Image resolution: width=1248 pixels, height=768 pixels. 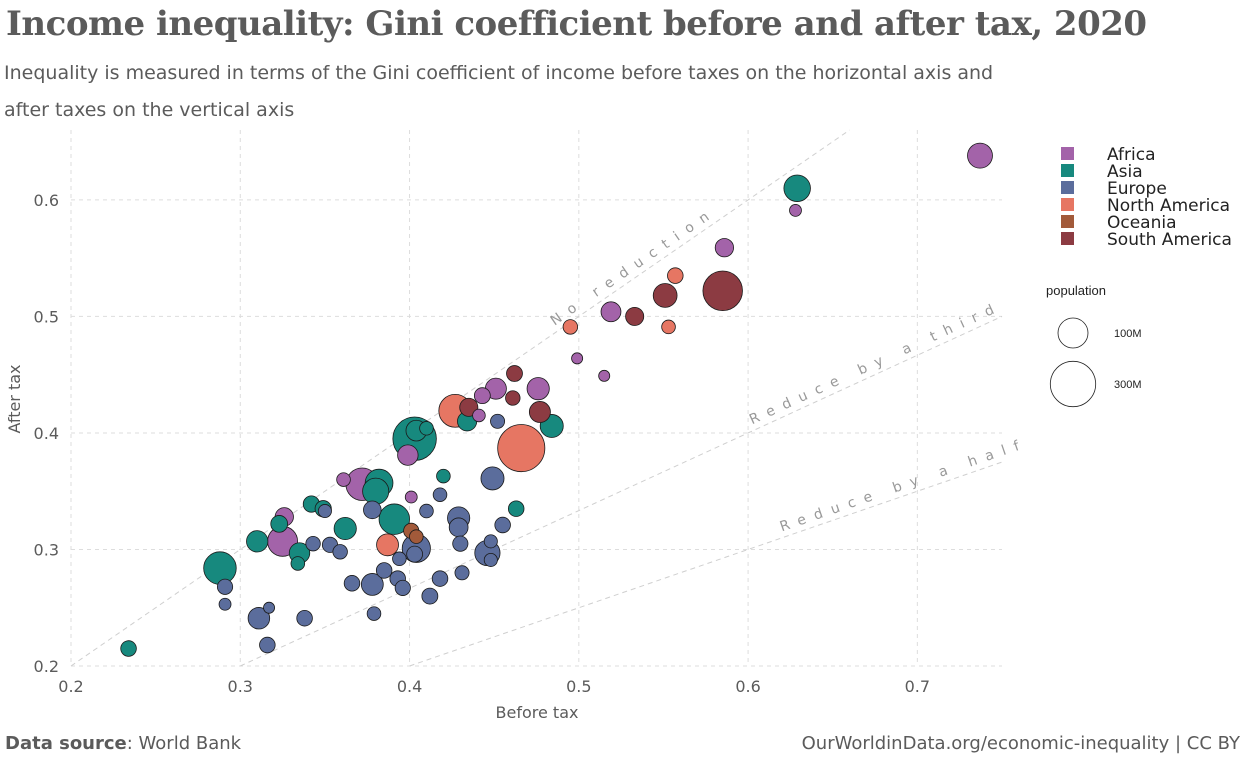 I want to click on y-axis-label: After tax, so click(x=14, y=398).